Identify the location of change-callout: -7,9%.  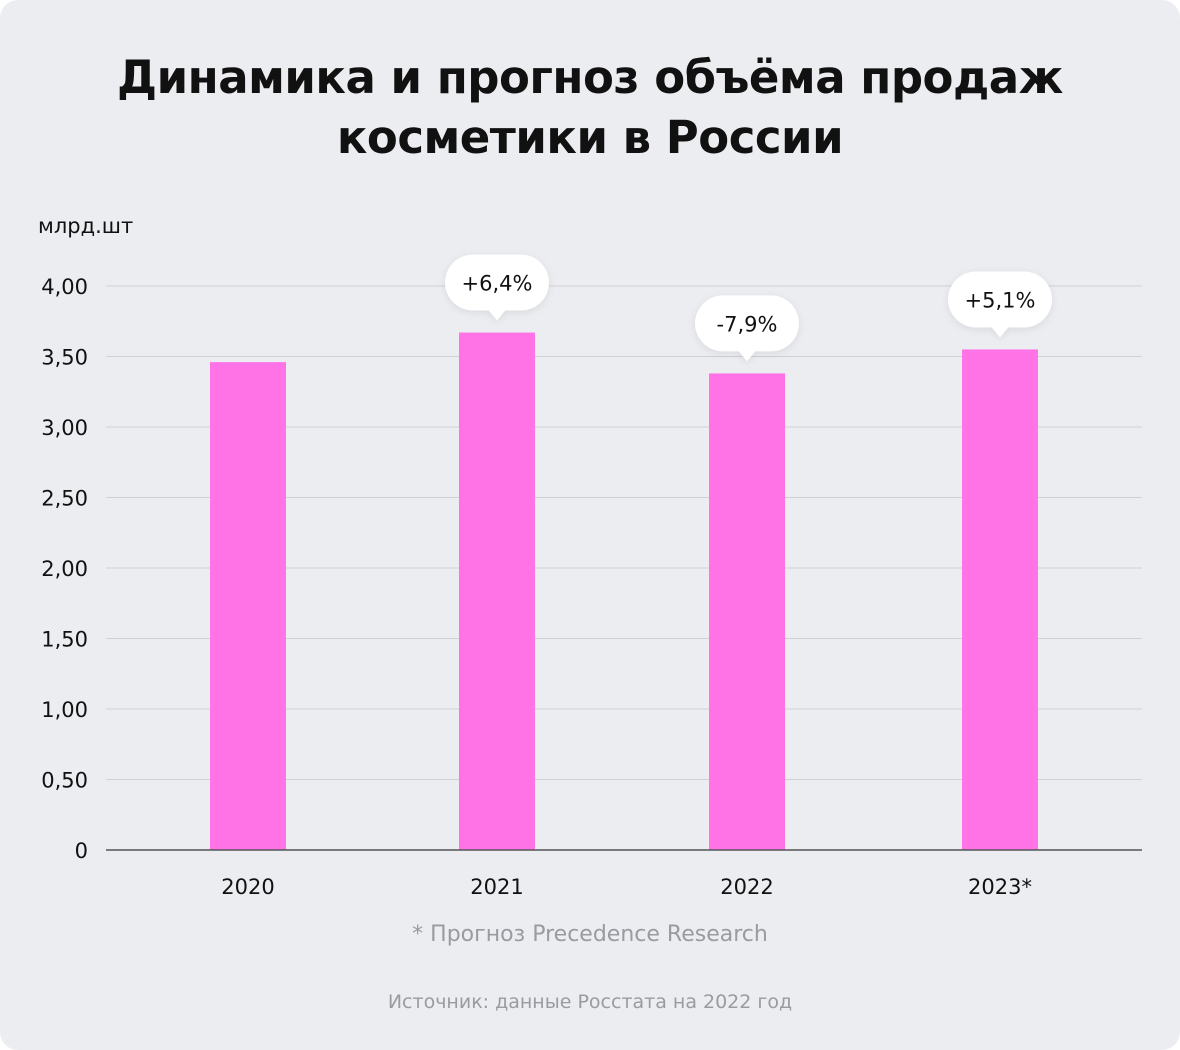
(747, 328).